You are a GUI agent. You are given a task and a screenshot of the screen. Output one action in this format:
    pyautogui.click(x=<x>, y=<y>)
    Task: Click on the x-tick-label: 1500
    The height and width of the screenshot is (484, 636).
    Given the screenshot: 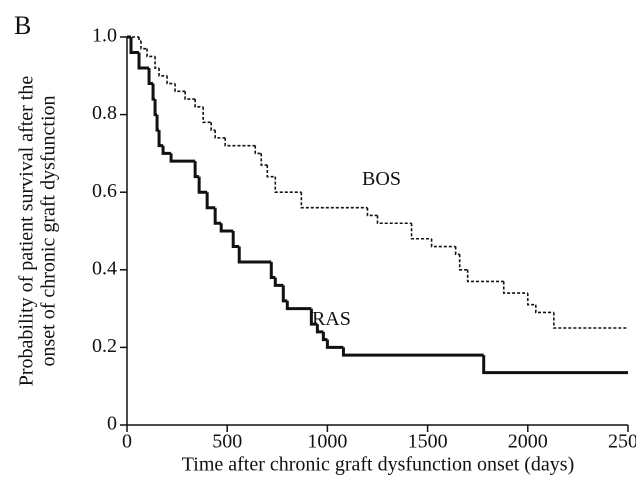 What is the action you would take?
    pyautogui.click(x=428, y=442)
    